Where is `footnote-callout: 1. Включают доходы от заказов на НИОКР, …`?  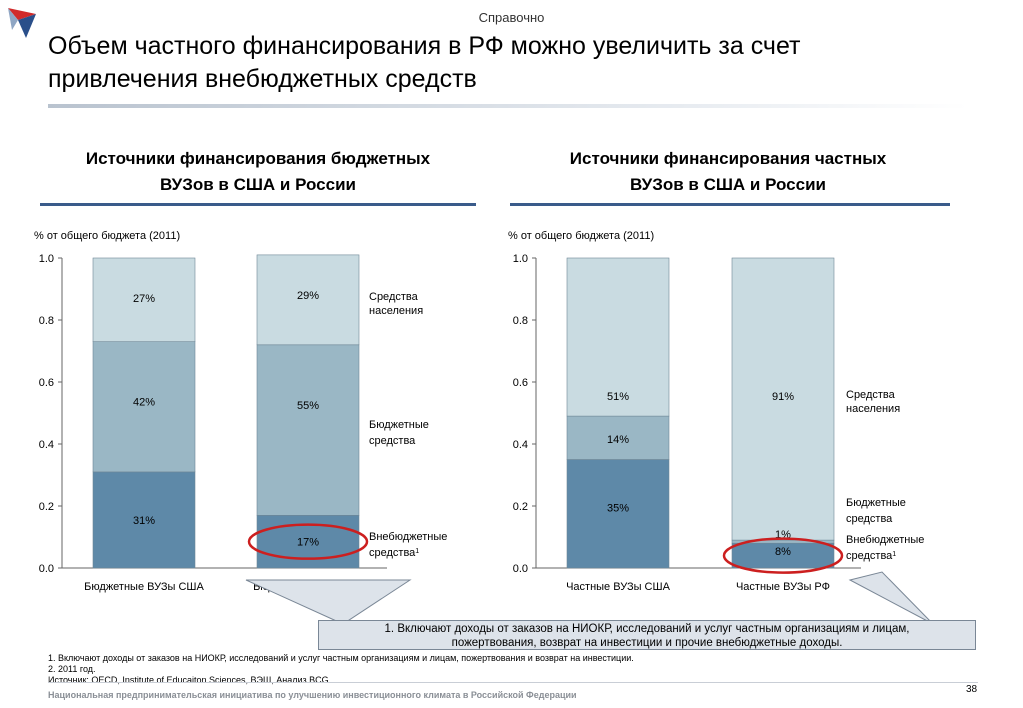 footnote-callout: 1. Включают доходы от заказов на НИОКР, … is located at coordinates (647, 635).